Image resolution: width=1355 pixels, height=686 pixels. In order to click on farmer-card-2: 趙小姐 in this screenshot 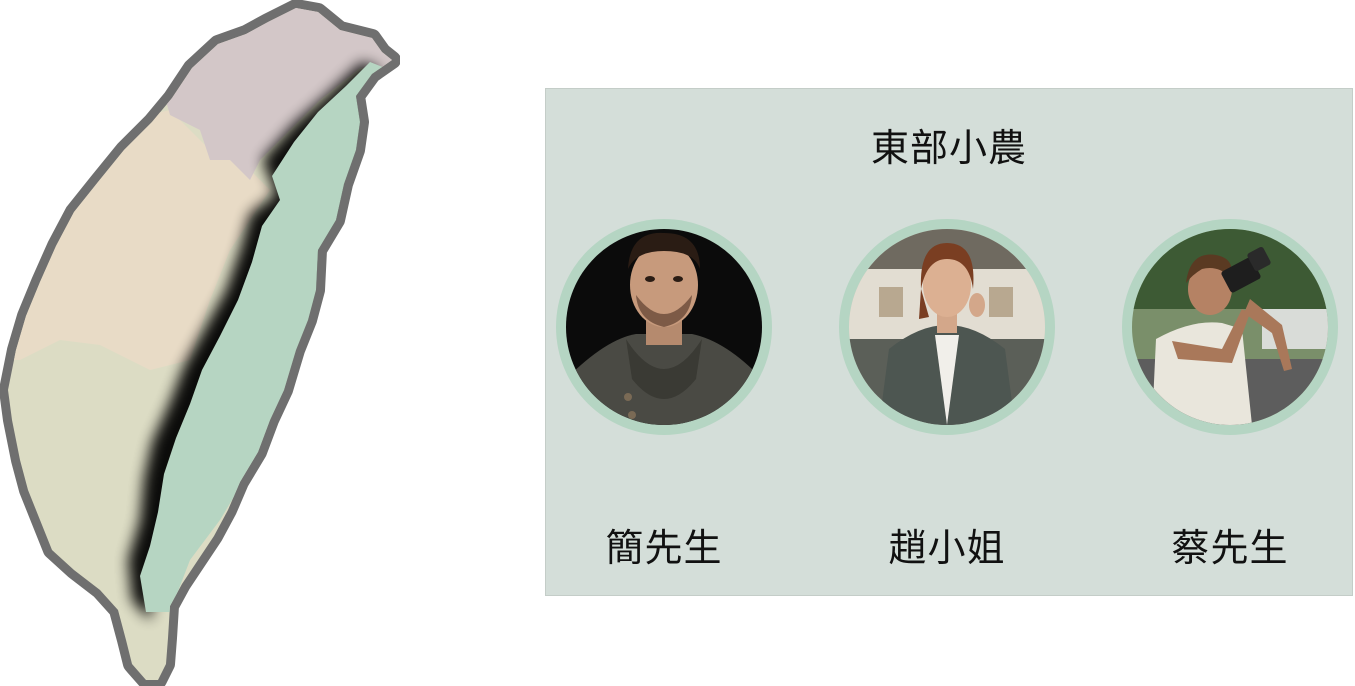, I will do `click(947, 394)`.